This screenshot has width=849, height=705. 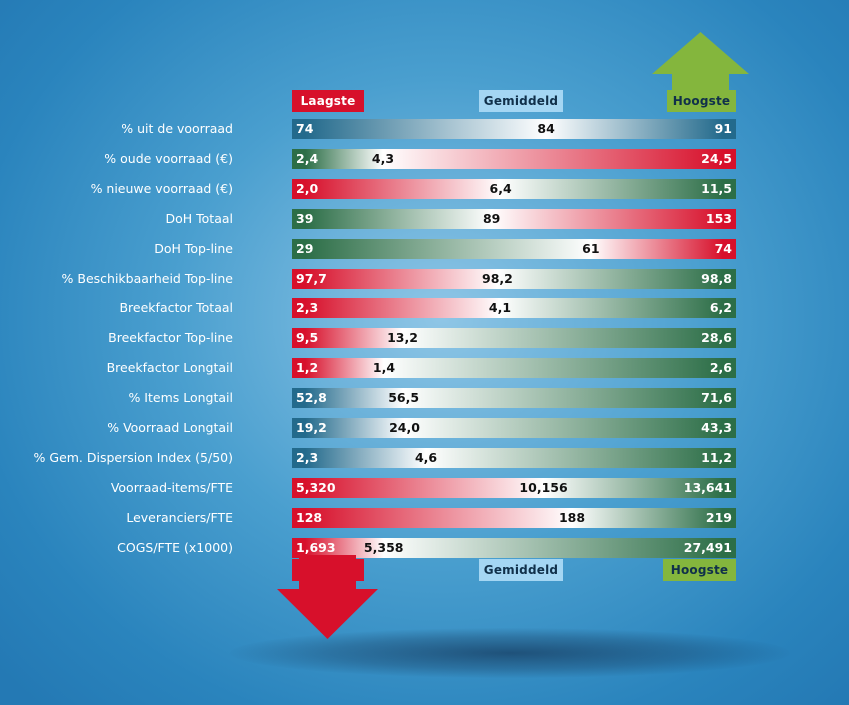 What do you see at coordinates (316, 547) in the screenshot?
I see `lowest-value: 1,693` at bounding box center [316, 547].